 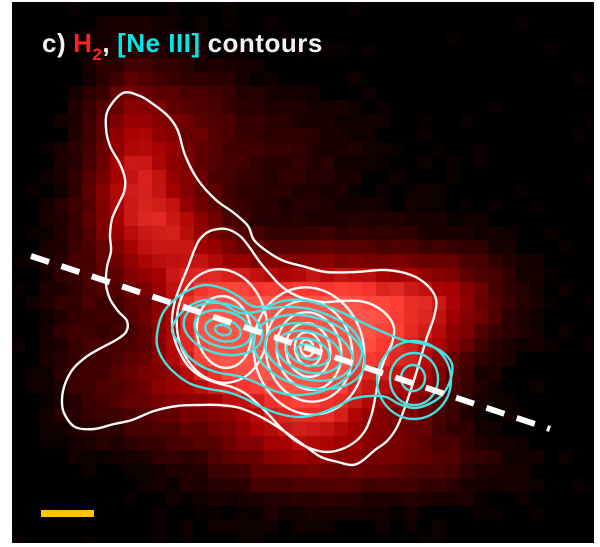 I want to click on h2-subscript: 2, so click(x=97, y=55).